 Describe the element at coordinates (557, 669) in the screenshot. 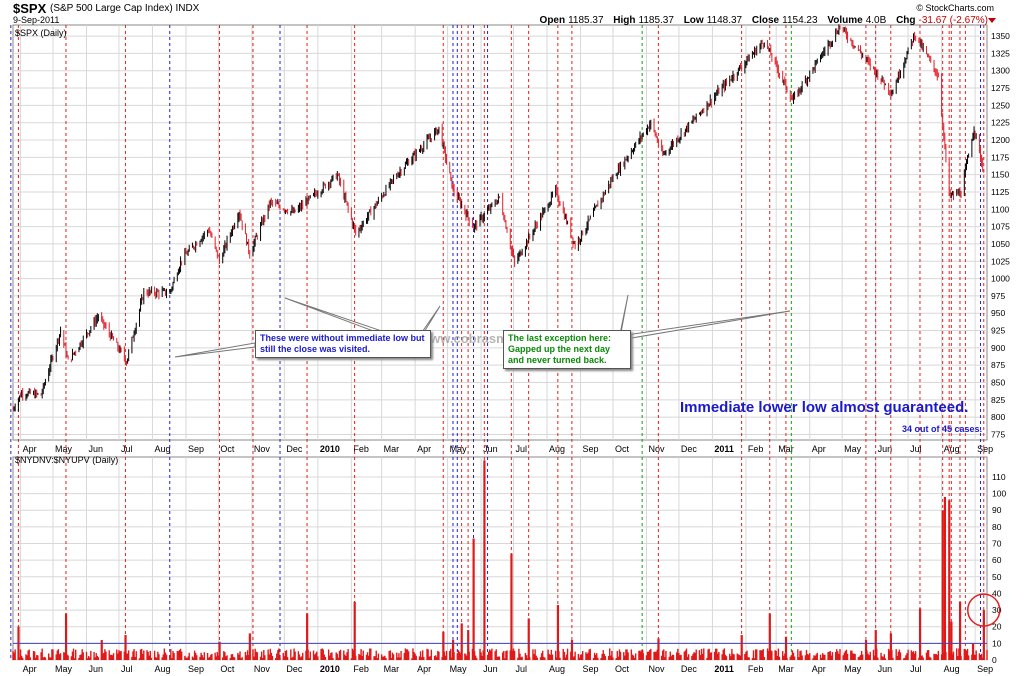

I see `breadth-x-tick-label: Aug` at that location.